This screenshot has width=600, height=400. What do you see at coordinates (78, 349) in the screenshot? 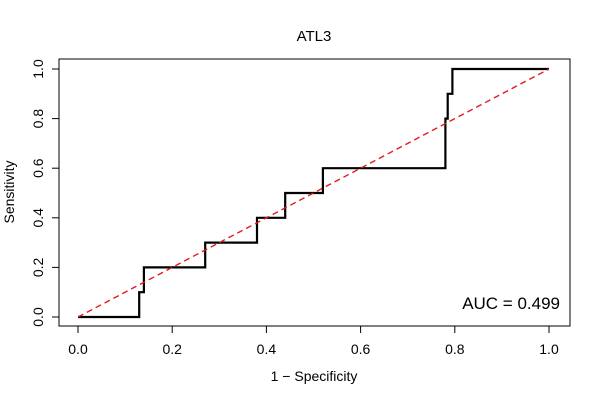
I see `x-tick-label: 0.0` at bounding box center [78, 349].